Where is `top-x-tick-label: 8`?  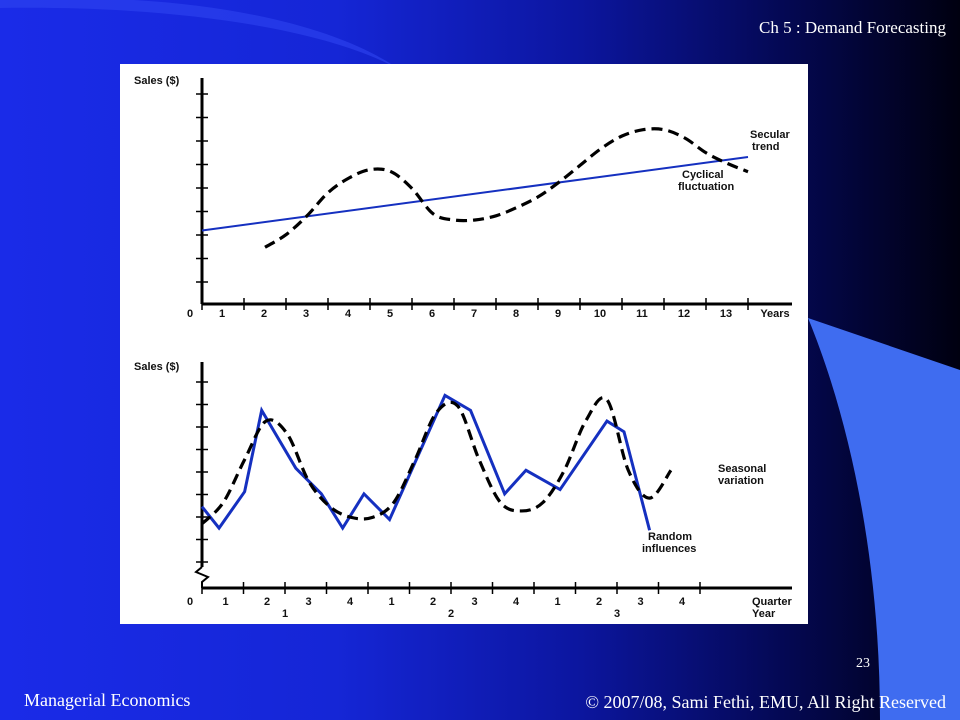 top-x-tick-label: 8 is located at coordinates (516, 314).